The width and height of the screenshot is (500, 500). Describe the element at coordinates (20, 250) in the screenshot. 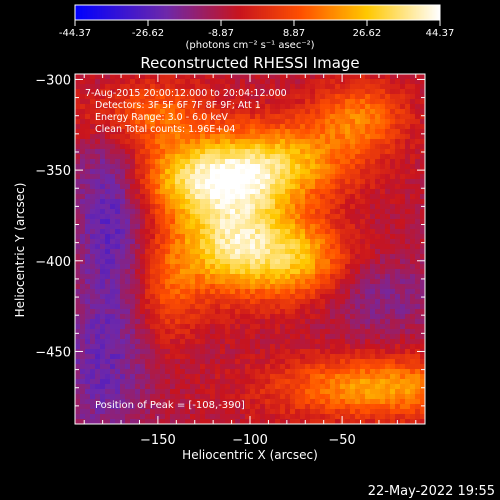

I see `y-axis-label: Heliocentric Y (arcsec)` at that location.